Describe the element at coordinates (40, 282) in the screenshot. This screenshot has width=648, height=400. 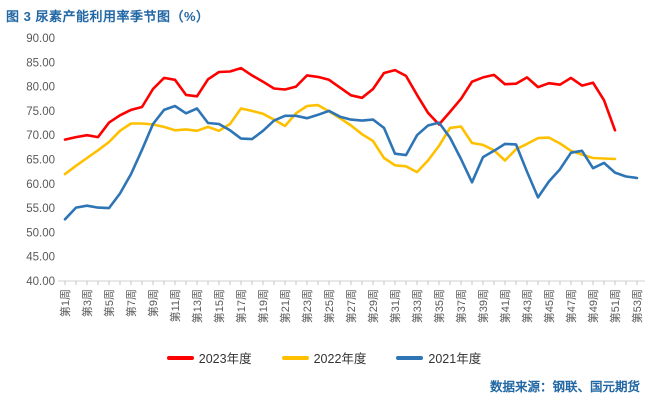
I see `y-axis-tick-label: 40.00` at that location.